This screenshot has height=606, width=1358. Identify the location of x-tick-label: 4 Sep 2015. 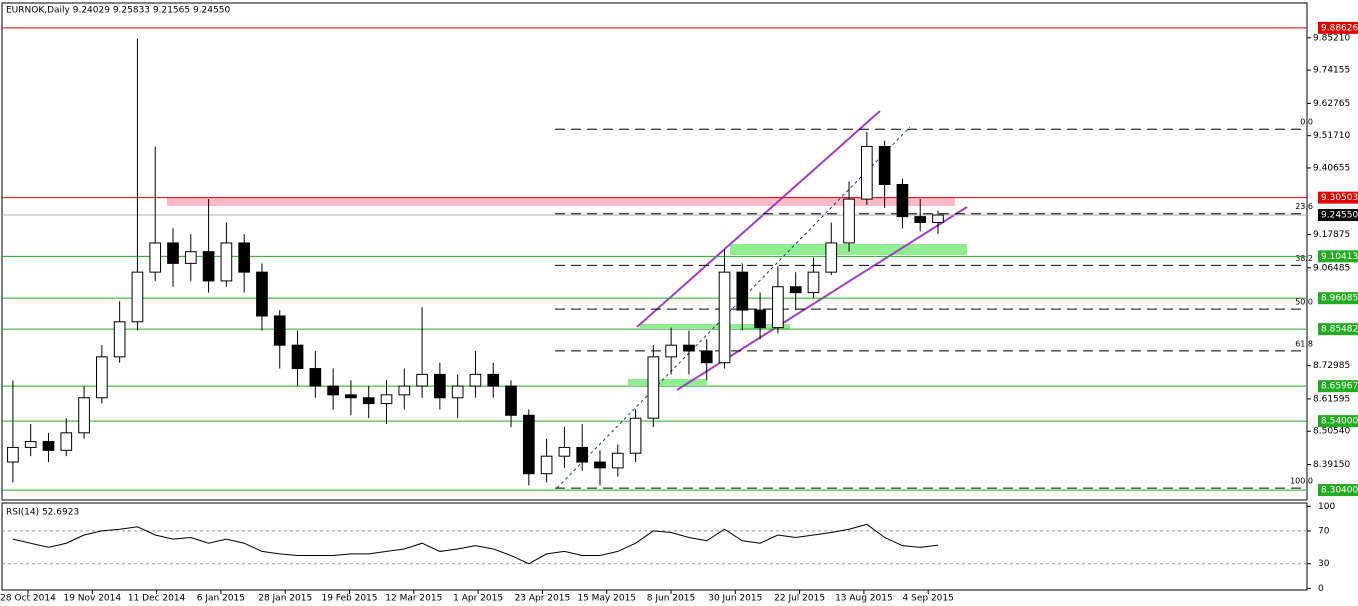
(928, 599).